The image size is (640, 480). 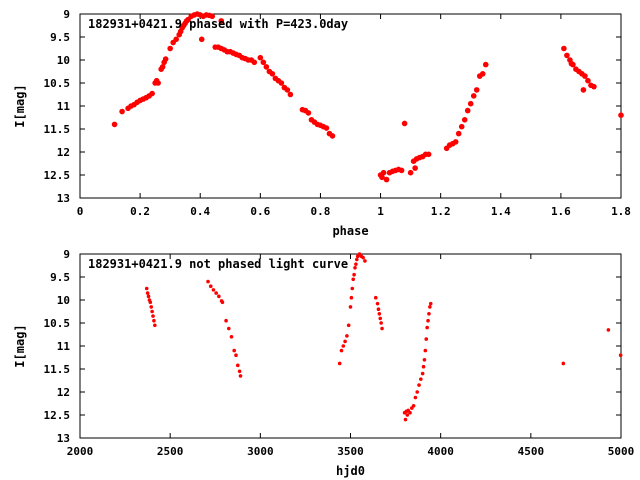 I want to click on chart-1-y-tick-label: 9.5, so click(x=60, y=37).